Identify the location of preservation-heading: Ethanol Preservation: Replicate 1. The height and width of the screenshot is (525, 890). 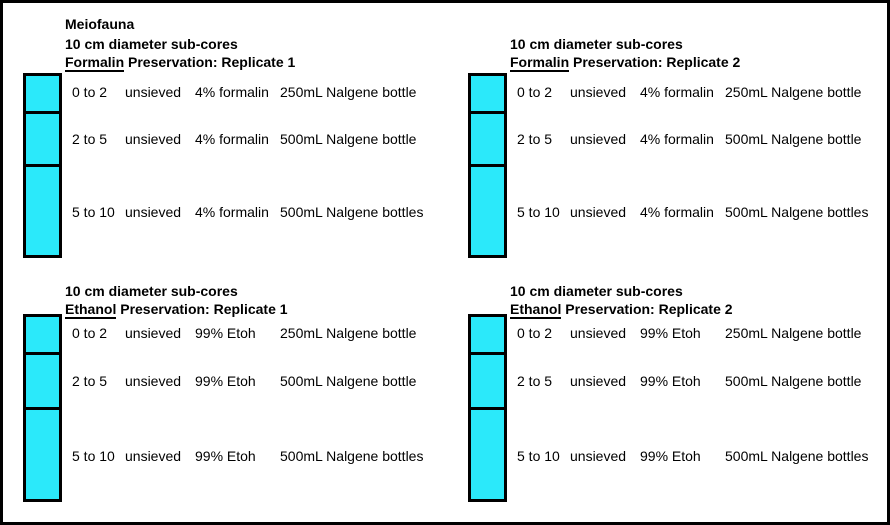
(176, 309).